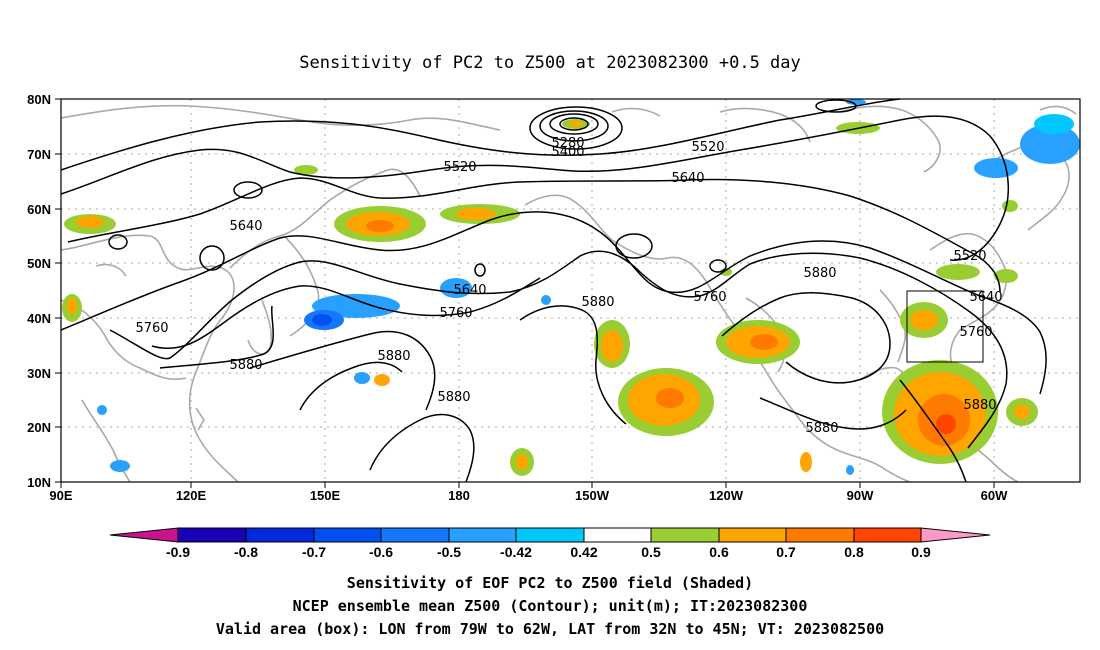 This screenshot has height=650, width=1100. Describe the element at coordinates (39, 427) in the screenshot. I see `lat-label-20n: 20N` at that location.